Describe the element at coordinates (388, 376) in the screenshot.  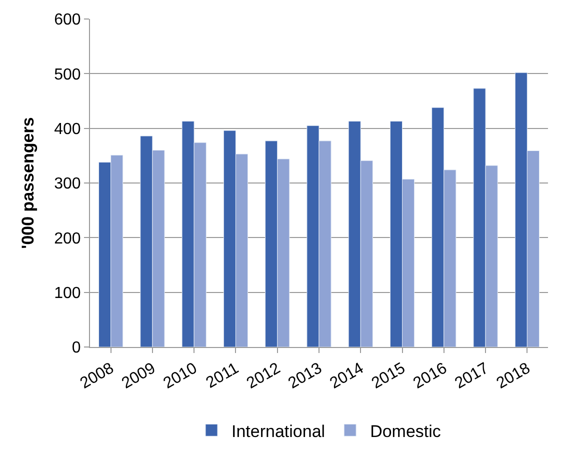
I see `x-tick-label: 2015` at that location.